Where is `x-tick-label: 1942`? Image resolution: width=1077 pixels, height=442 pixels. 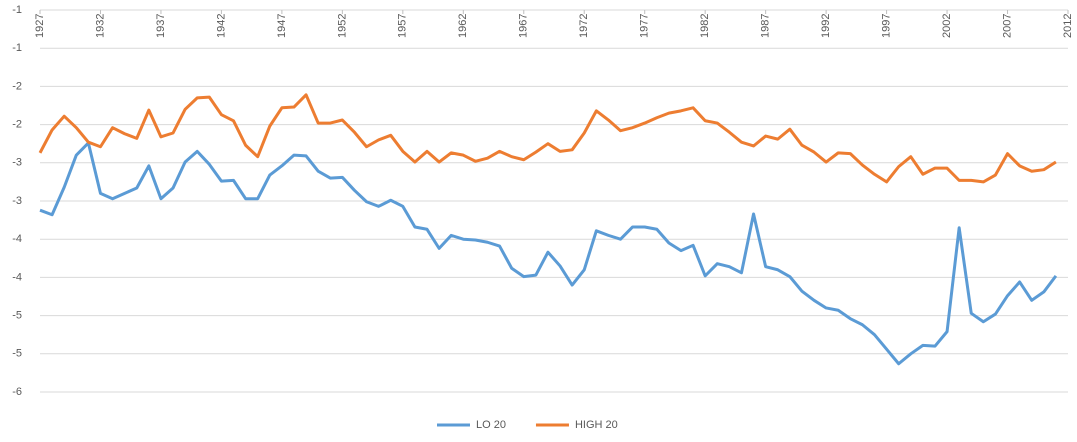
x-tick-label: 1942 is located at coordinates (221, 26).